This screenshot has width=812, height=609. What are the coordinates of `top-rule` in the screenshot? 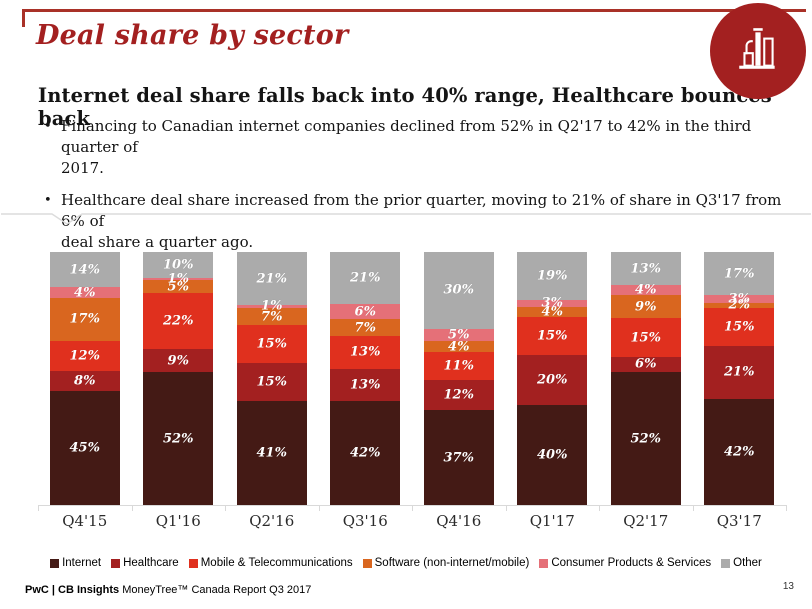 It's located at (414, 10).